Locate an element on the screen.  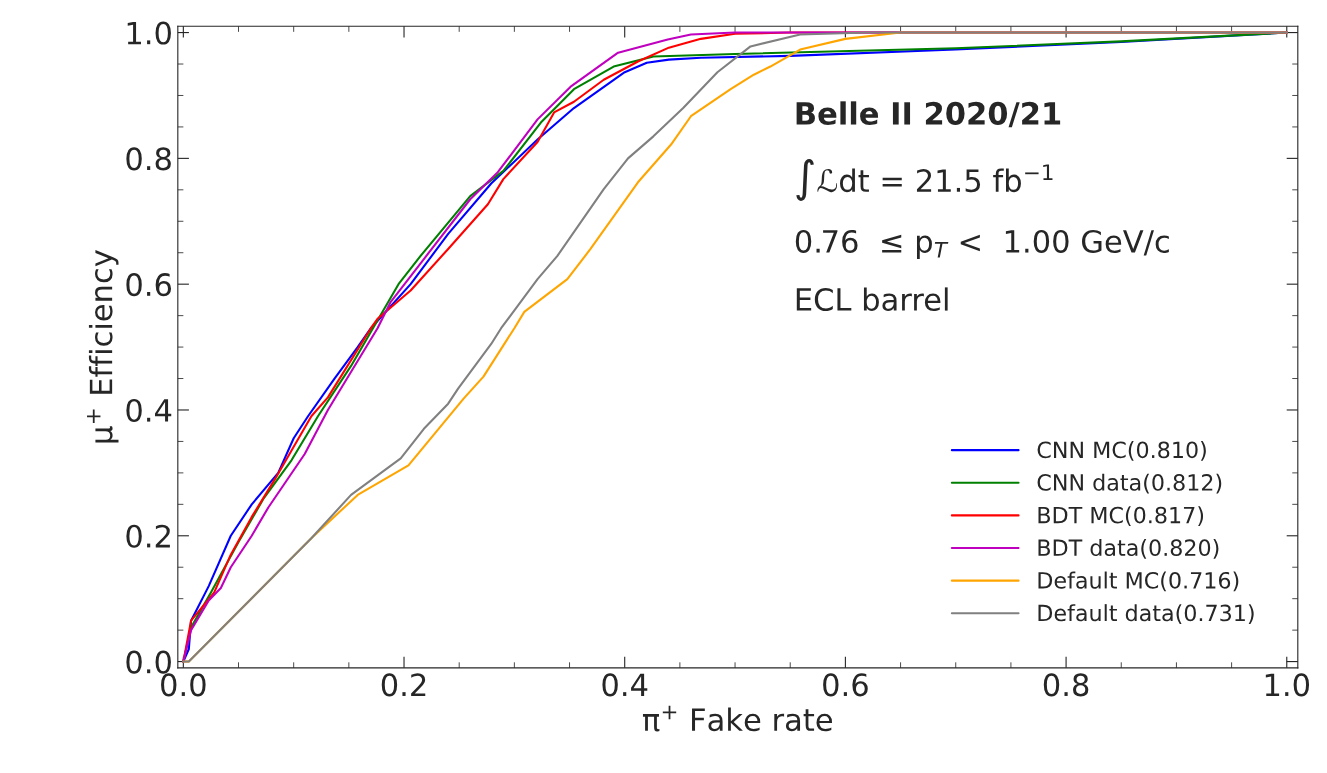
legend-label: BDT MC(0.817) is located at coordinates (1121, 516).